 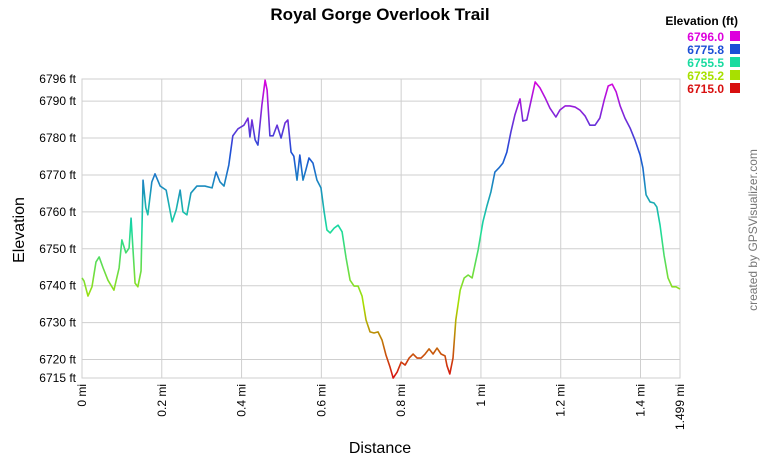 I want to click on y-tick-label: 6720 ft, so click(x=57, y=360).